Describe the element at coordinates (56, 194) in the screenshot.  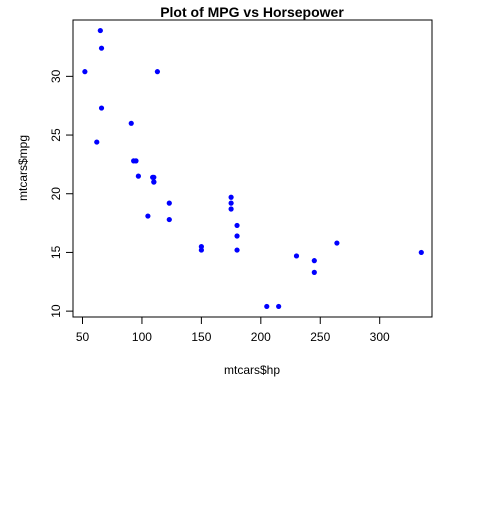
I see `y-tick-label: 20` at that location.